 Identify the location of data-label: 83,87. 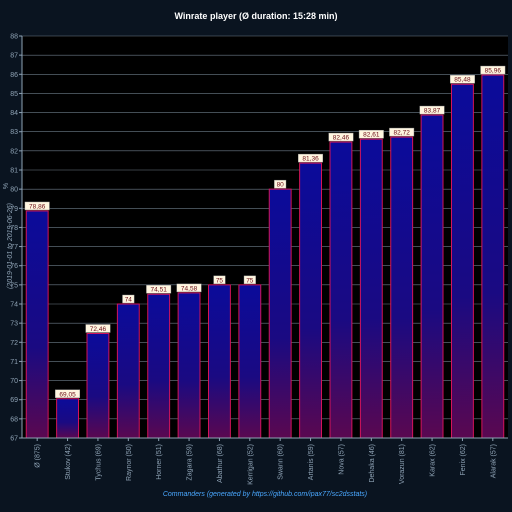
(432, 111).